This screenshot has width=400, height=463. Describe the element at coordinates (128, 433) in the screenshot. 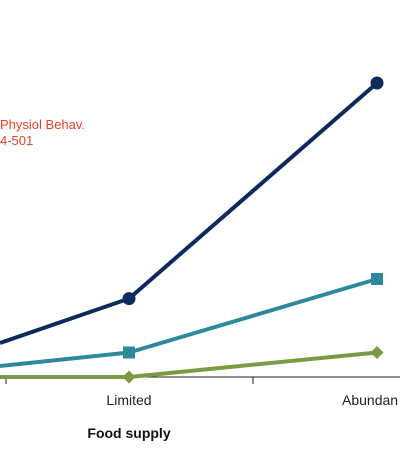

I see `x-axis-title: Food supply` at that location.